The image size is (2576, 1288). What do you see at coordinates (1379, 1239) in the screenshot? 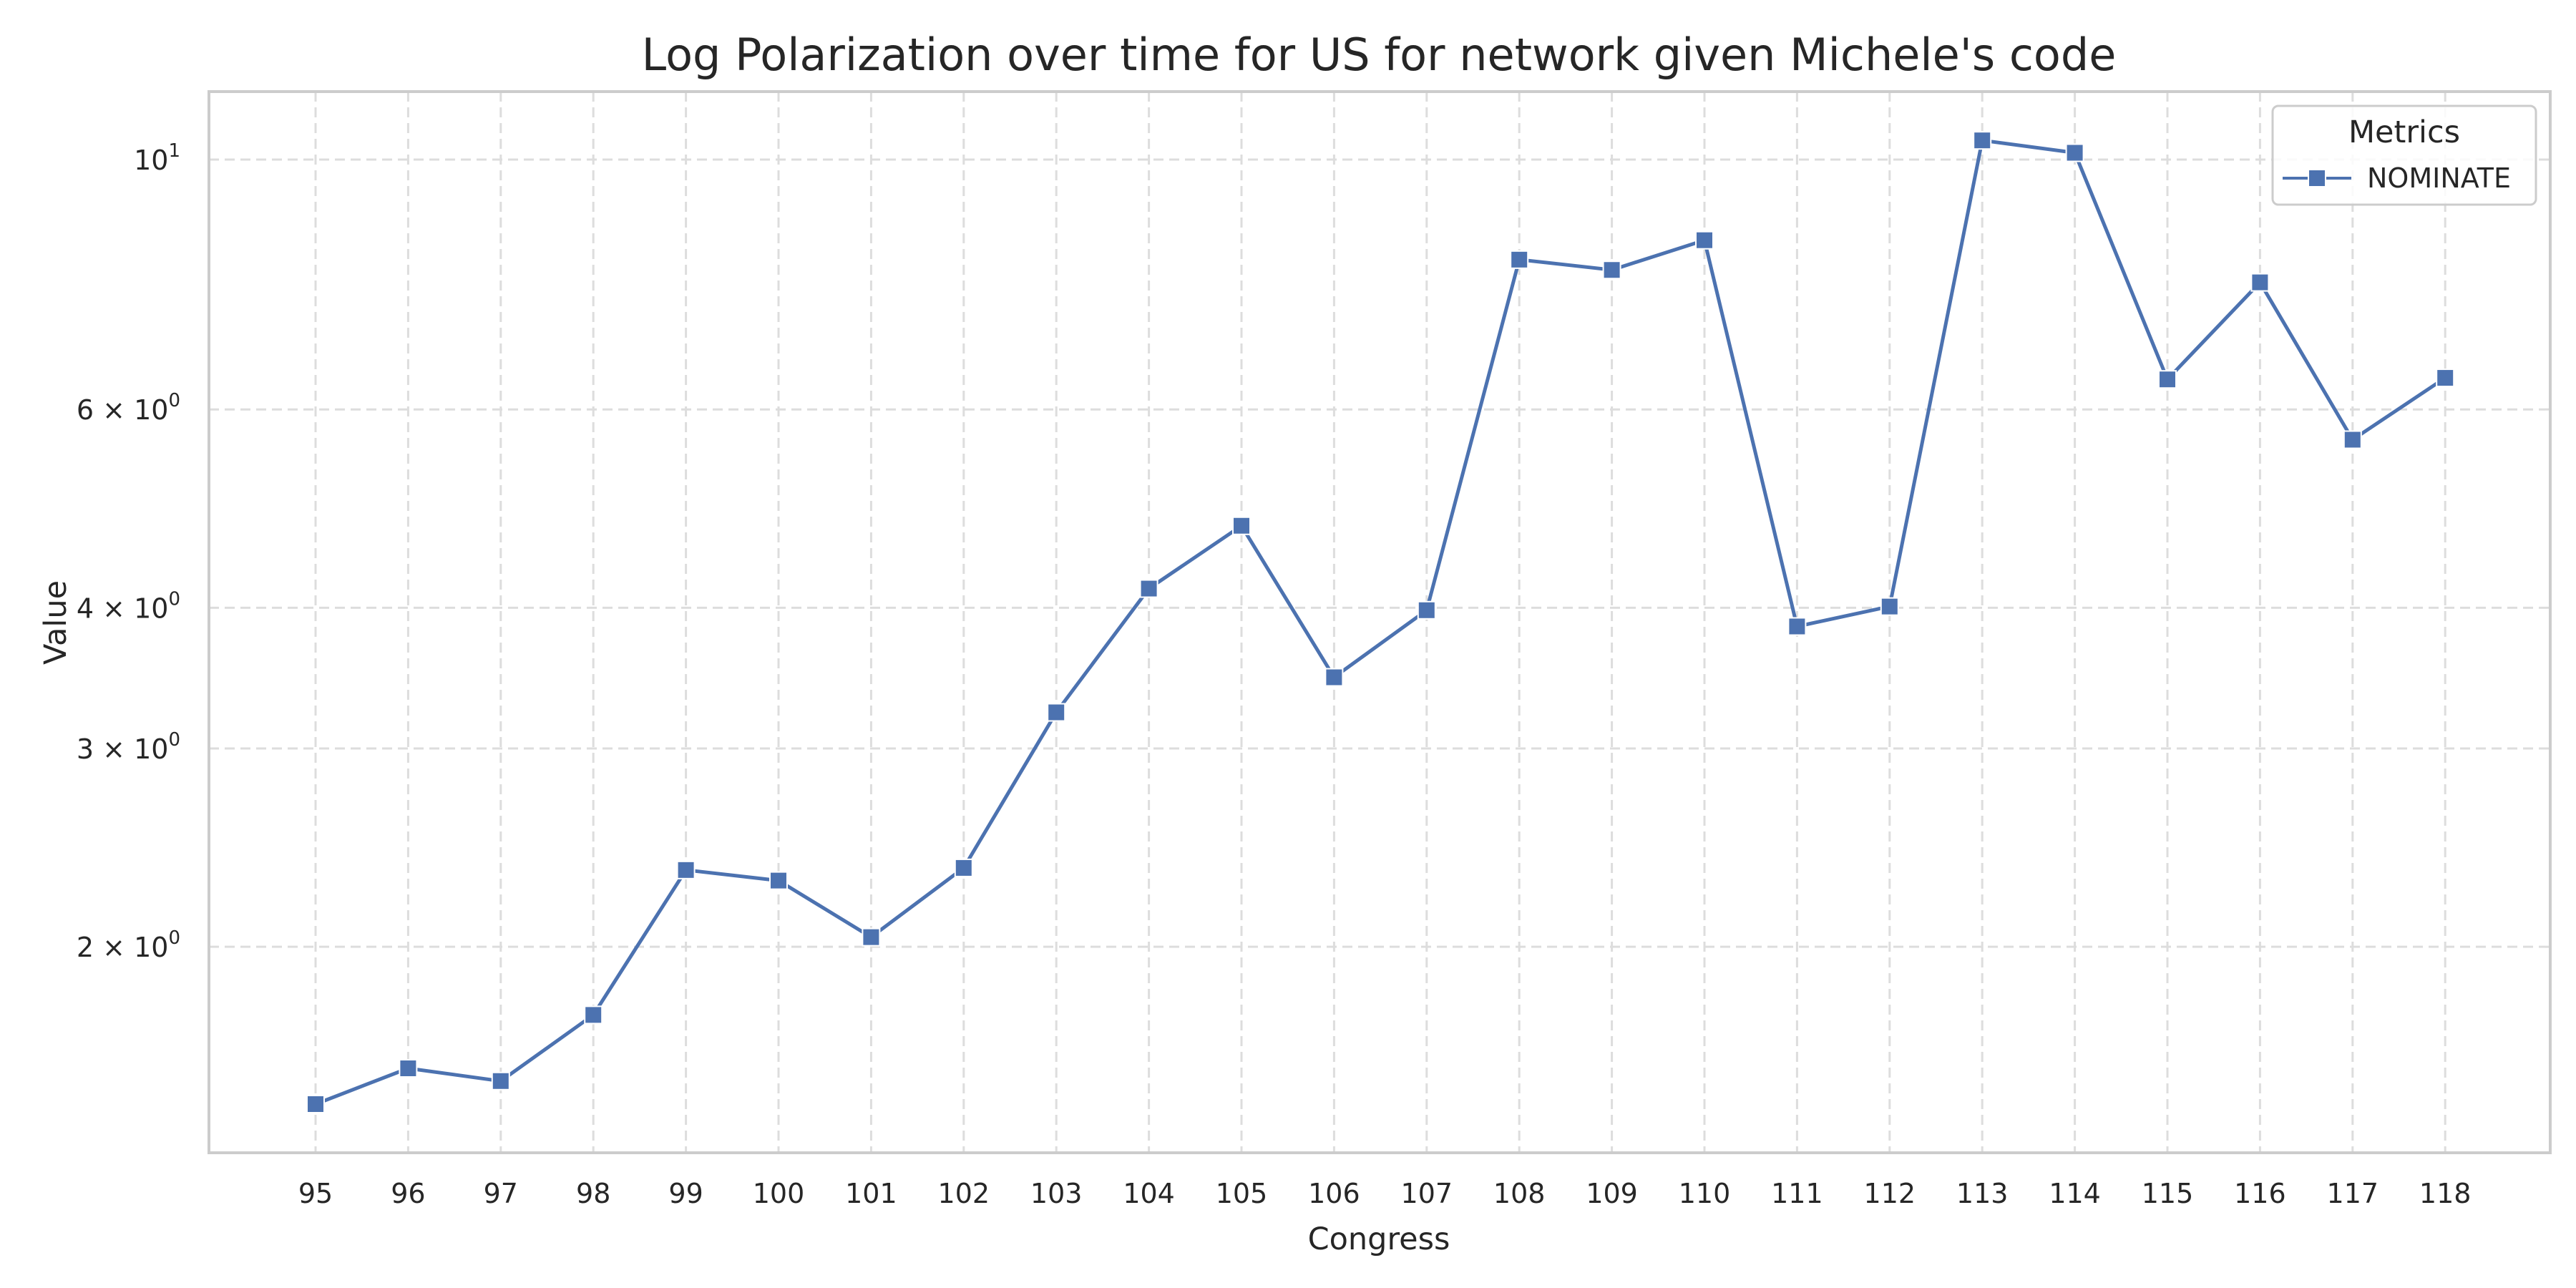
I see `x-axis-label: Congress` at bounding box center [1379, 1239].